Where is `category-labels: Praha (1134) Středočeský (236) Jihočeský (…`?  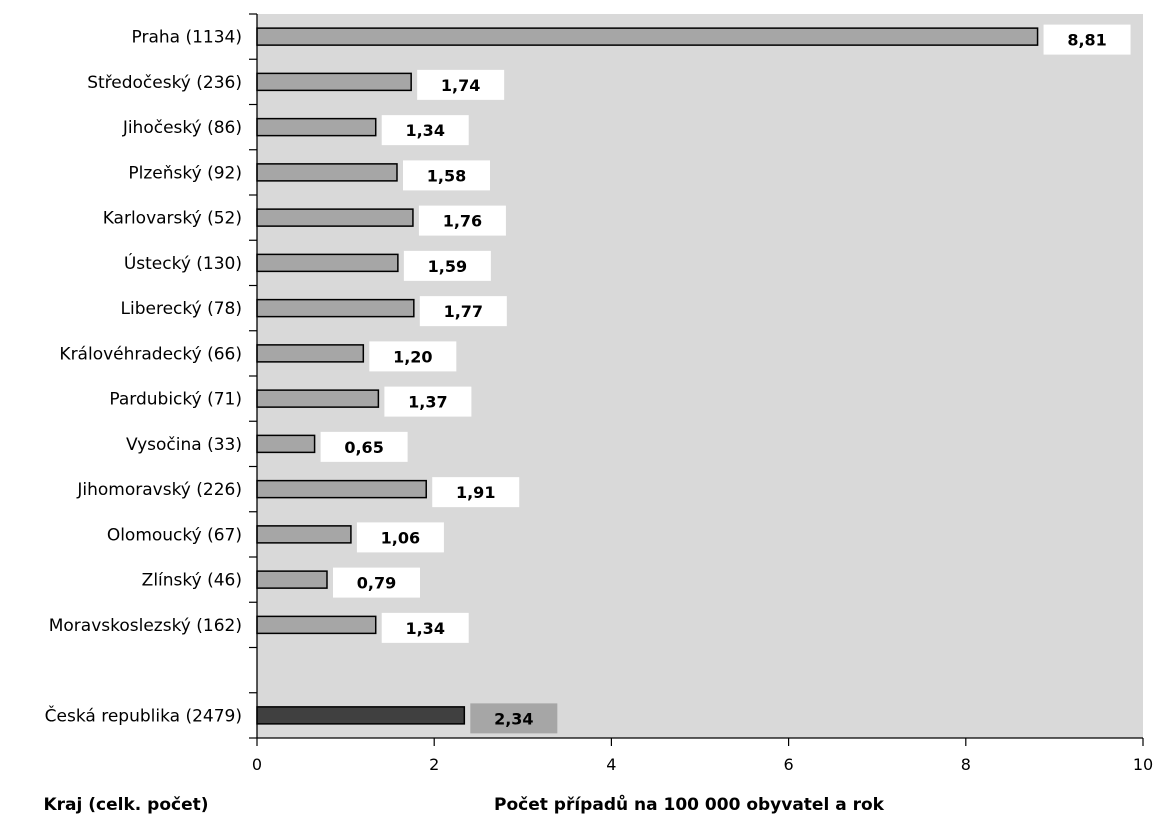 category-labels: Praha (1134) Středočeský (236) Jihočeský (… is located at coordinates (143, 377).